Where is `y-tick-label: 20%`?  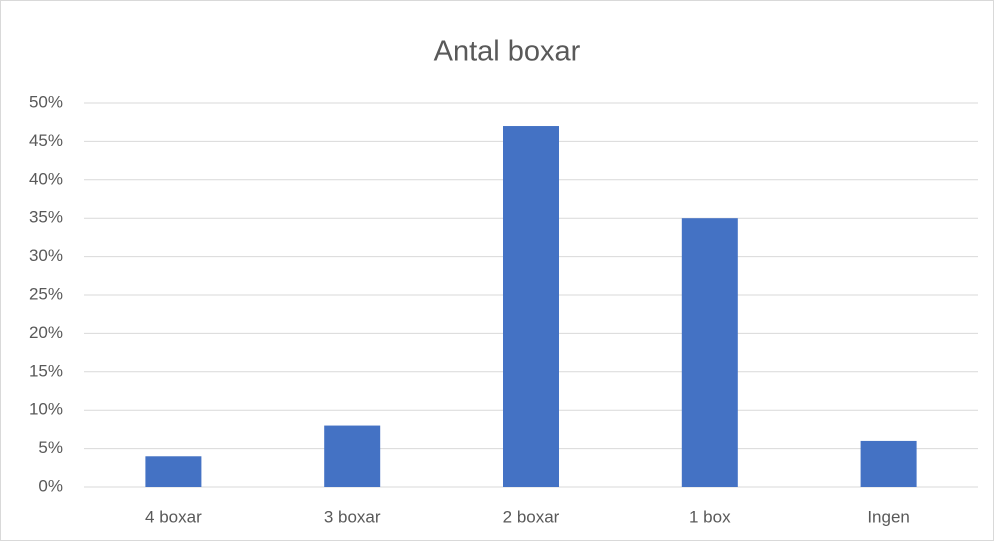
y-tick-label: 20% is located at coordinates (46, 332).